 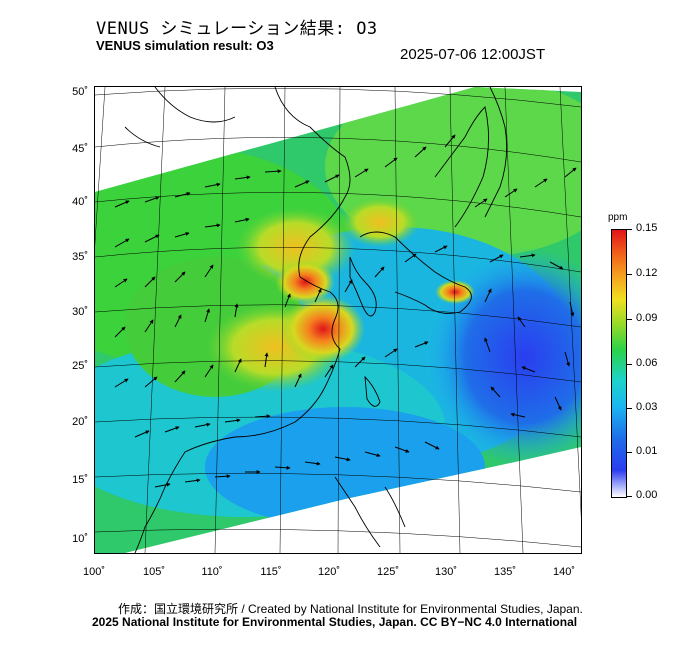 I want to click on lon-label-115: 115˚, so click(x=271, y=572).